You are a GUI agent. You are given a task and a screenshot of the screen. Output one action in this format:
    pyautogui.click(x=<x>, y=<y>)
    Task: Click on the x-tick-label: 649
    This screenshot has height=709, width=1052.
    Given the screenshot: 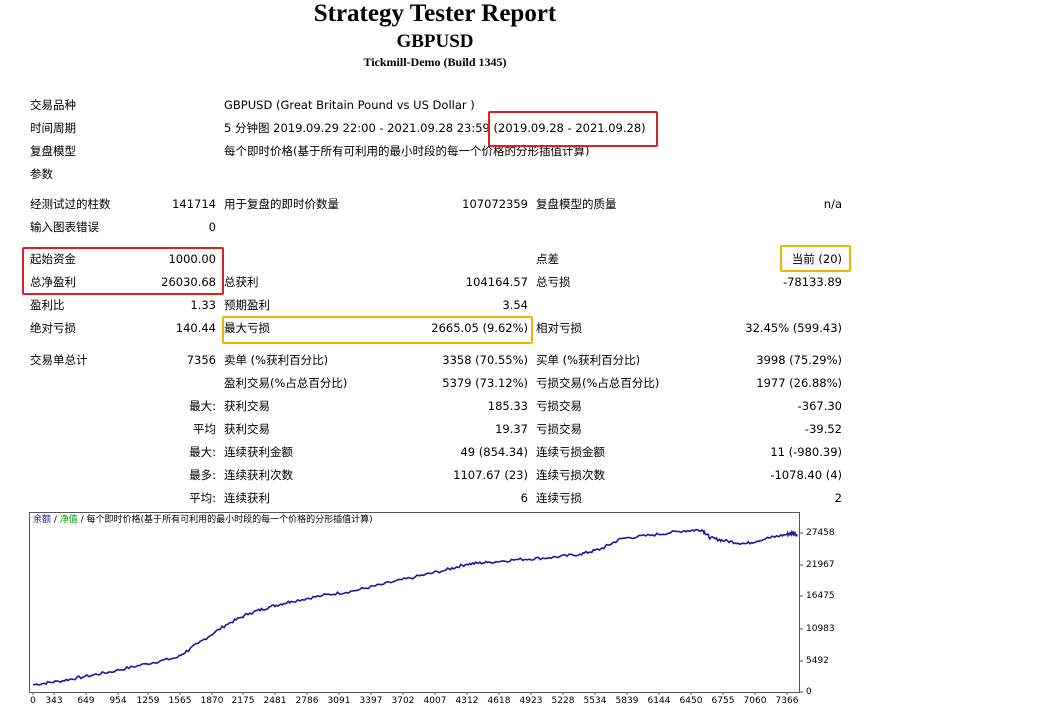 What is the action you would take?
    pyautogui.click(x=86, y=701)
    